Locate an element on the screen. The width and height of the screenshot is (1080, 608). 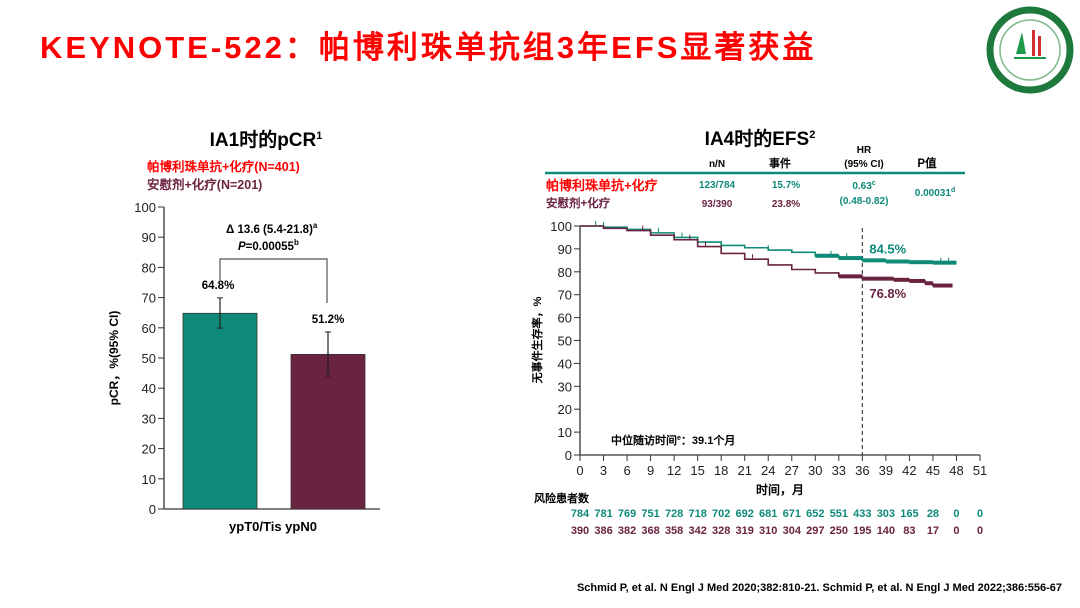
bar-value-label: 64.8% is located at coordinates (218, 286).